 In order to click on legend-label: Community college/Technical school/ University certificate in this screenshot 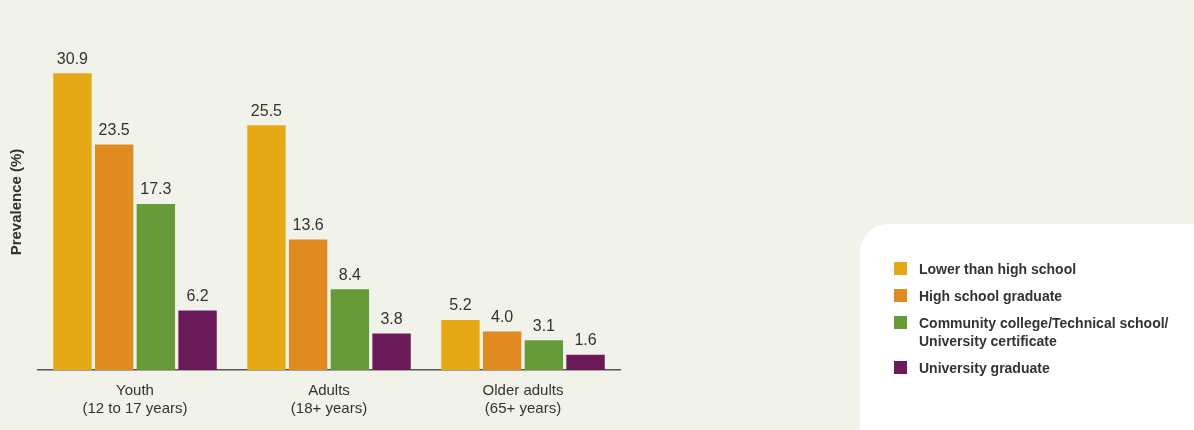, I will do `click(1044, 332)`.